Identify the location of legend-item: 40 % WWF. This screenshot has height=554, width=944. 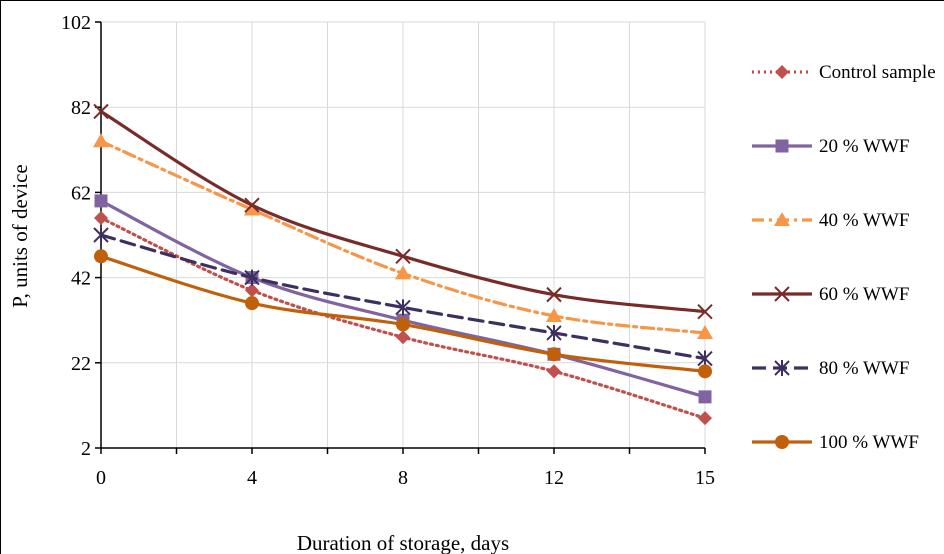
(830, 220).